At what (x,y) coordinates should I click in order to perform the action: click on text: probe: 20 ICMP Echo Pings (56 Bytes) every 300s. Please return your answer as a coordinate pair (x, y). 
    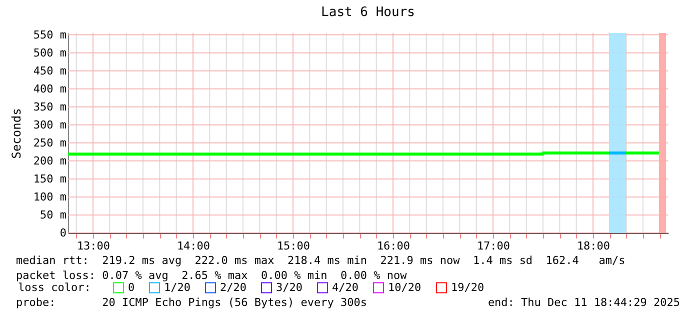
    Looking at the image, I should click on (191, 302).